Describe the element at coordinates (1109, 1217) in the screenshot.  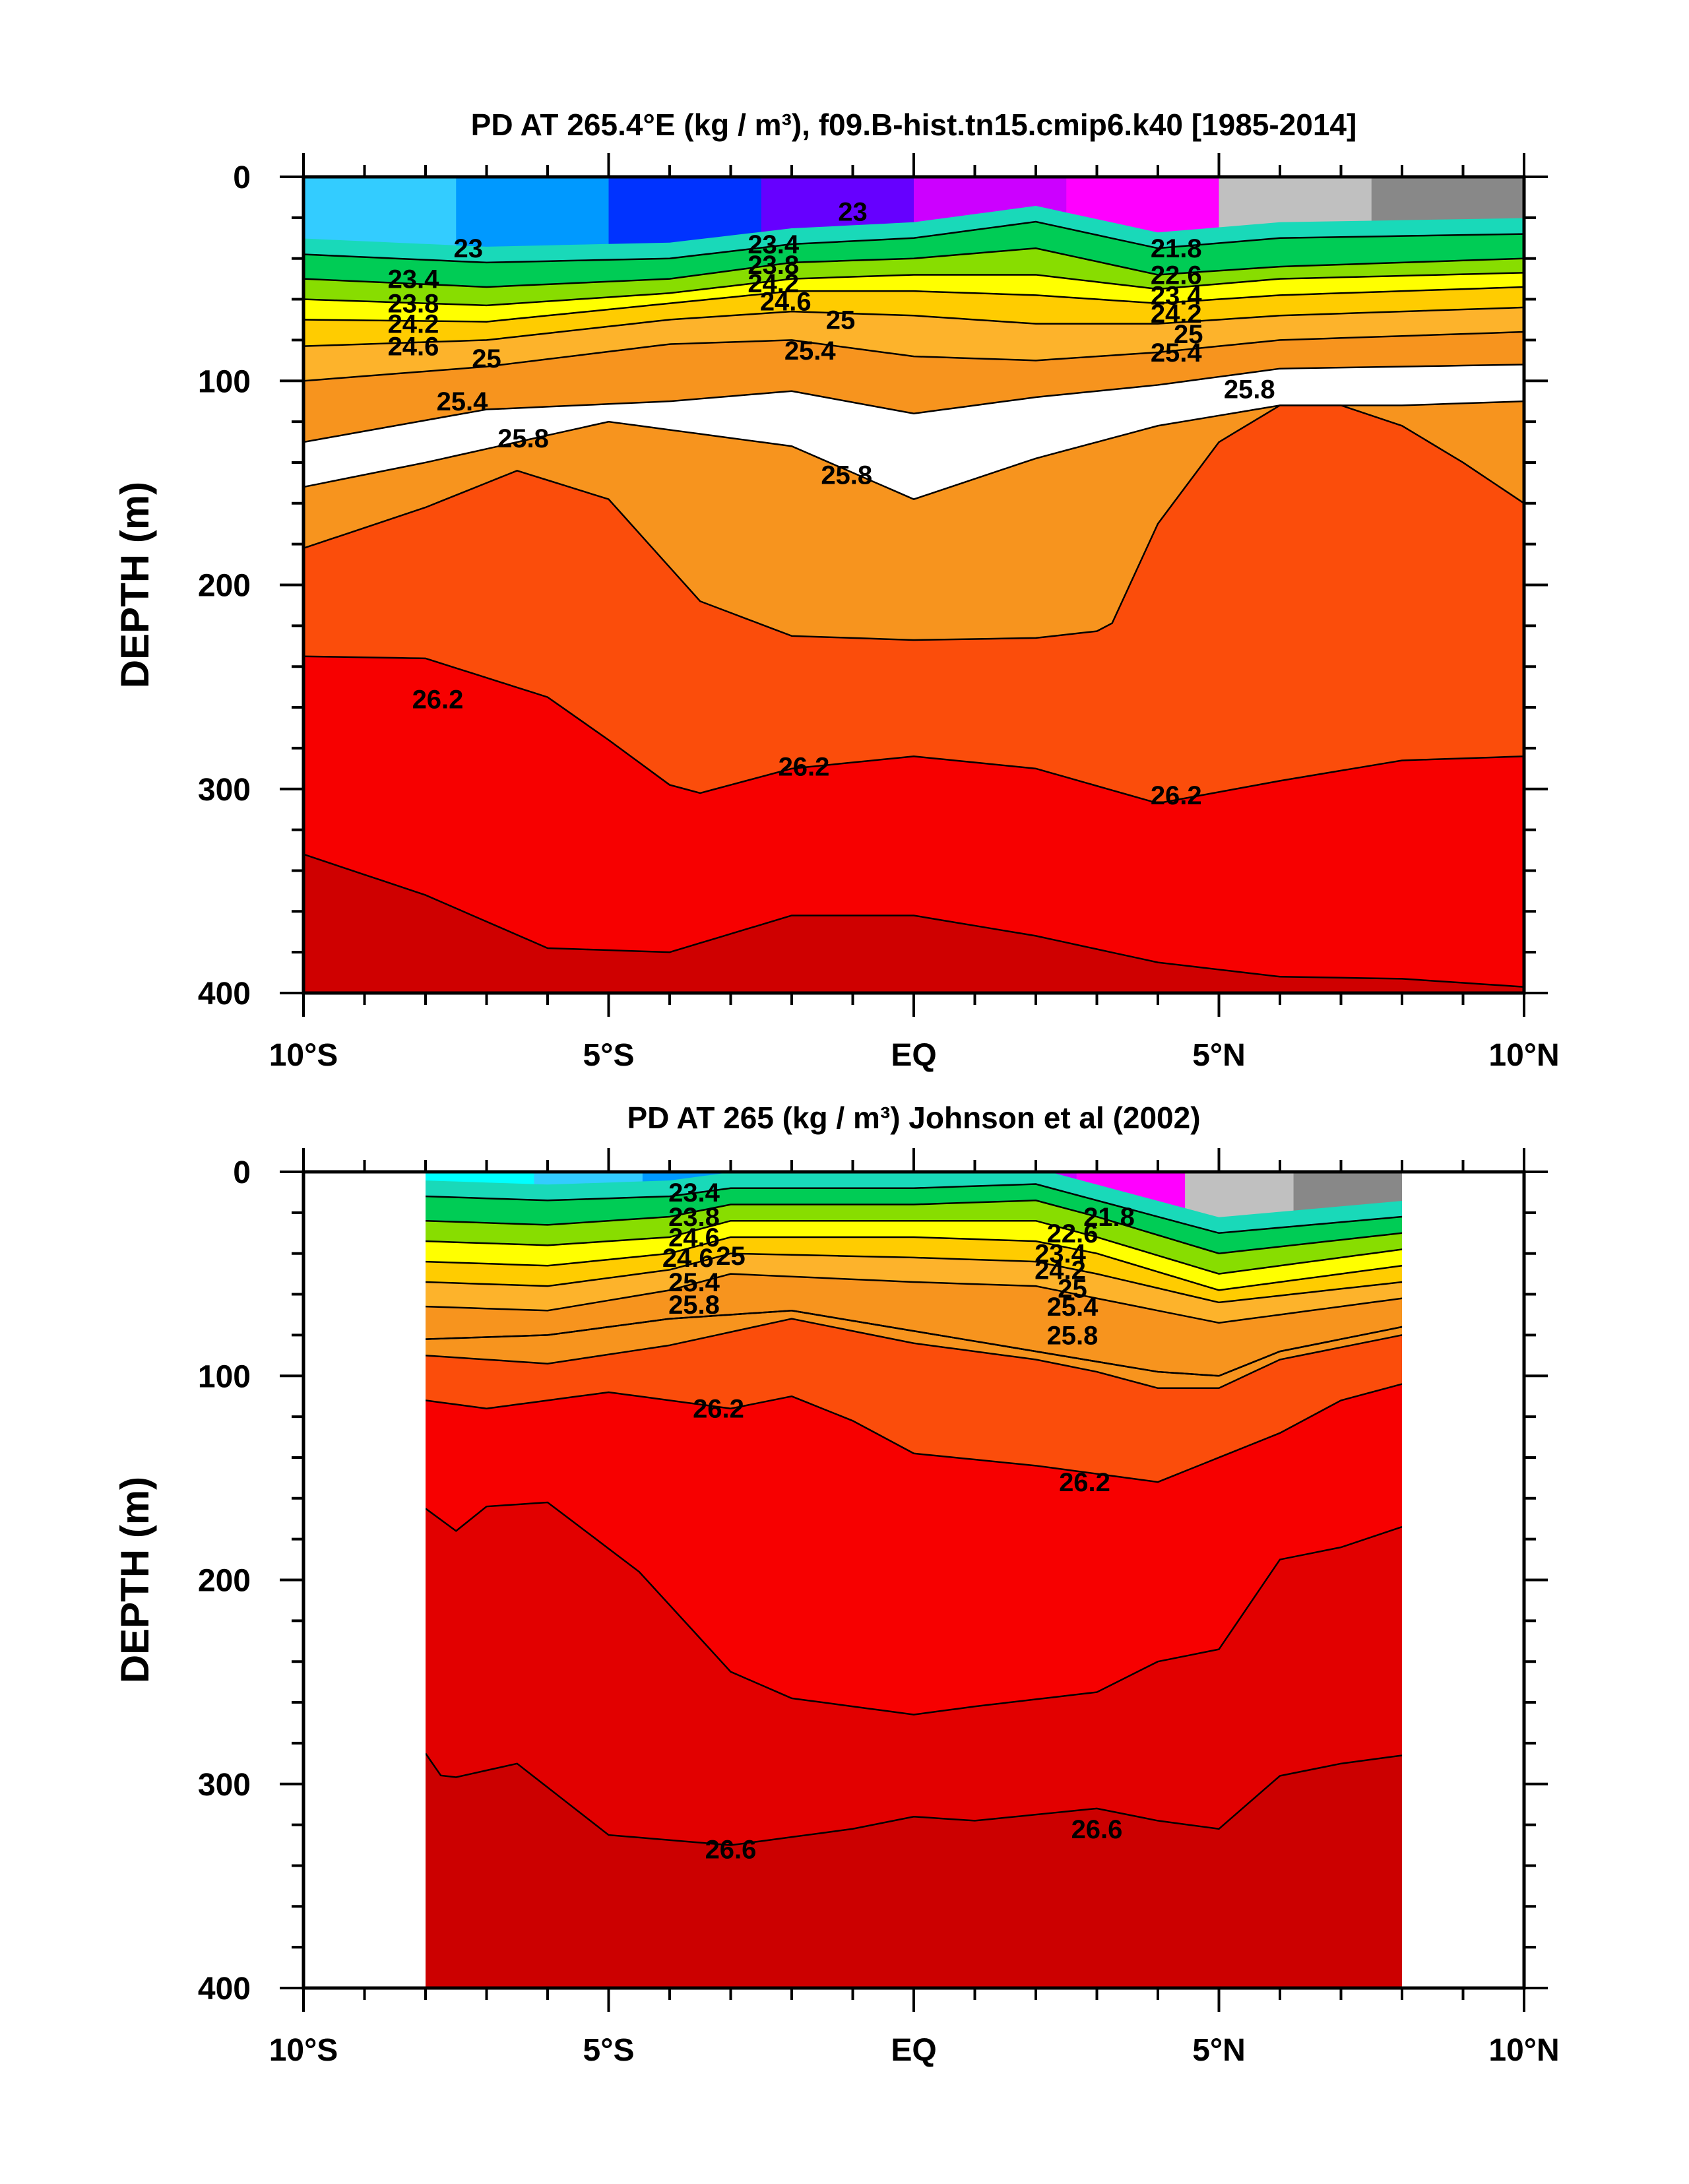
I see `contour-label: 21.8` at that location.